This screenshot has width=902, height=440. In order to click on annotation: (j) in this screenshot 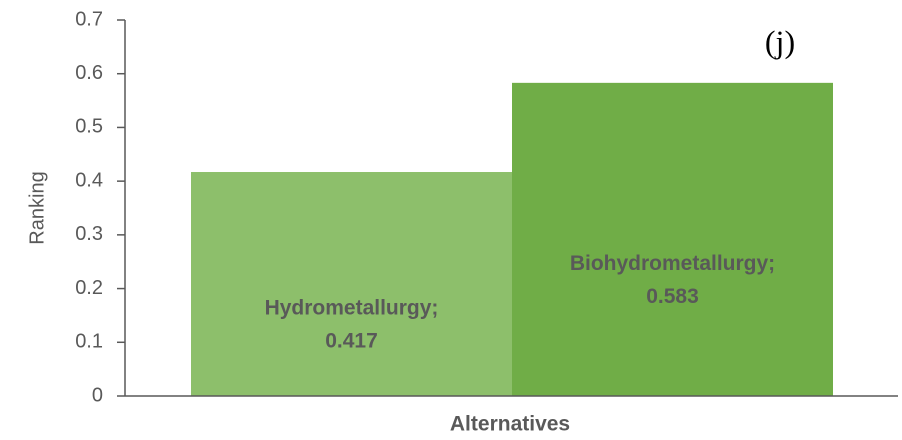, I will do `click(780, 41)`.